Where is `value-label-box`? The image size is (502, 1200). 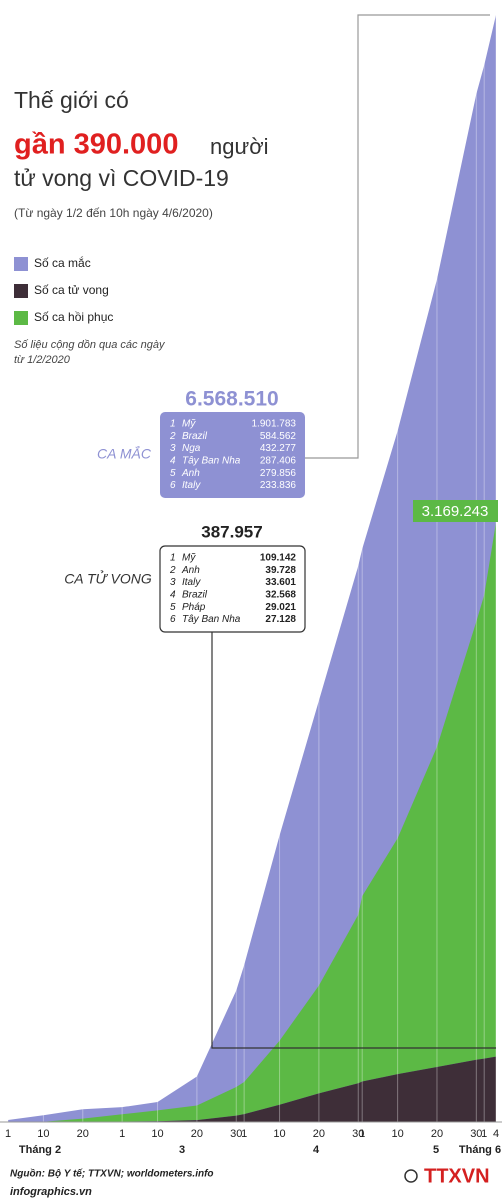 value-label-box is located at coordinates (455, 511).